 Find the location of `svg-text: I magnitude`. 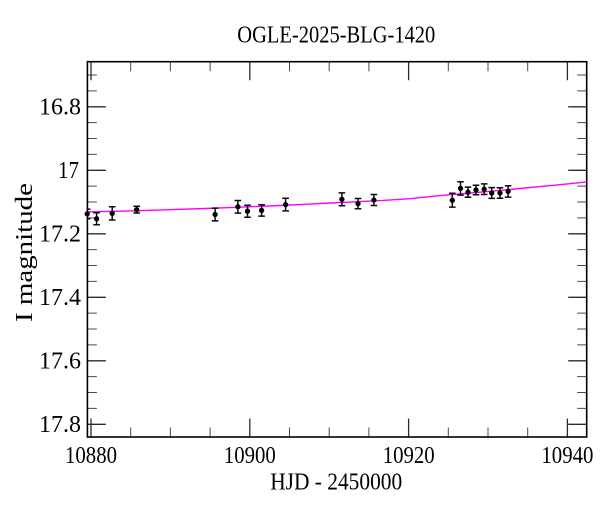

svg-text: I magnitude is located at coordinates (25, 252).